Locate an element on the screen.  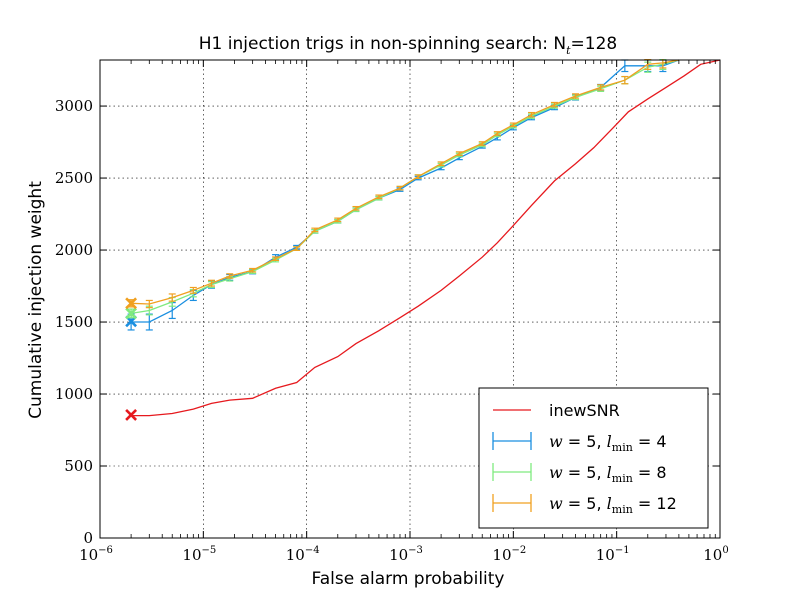
x-axis-label: False alarm probability is located at coordinates (408, 579).